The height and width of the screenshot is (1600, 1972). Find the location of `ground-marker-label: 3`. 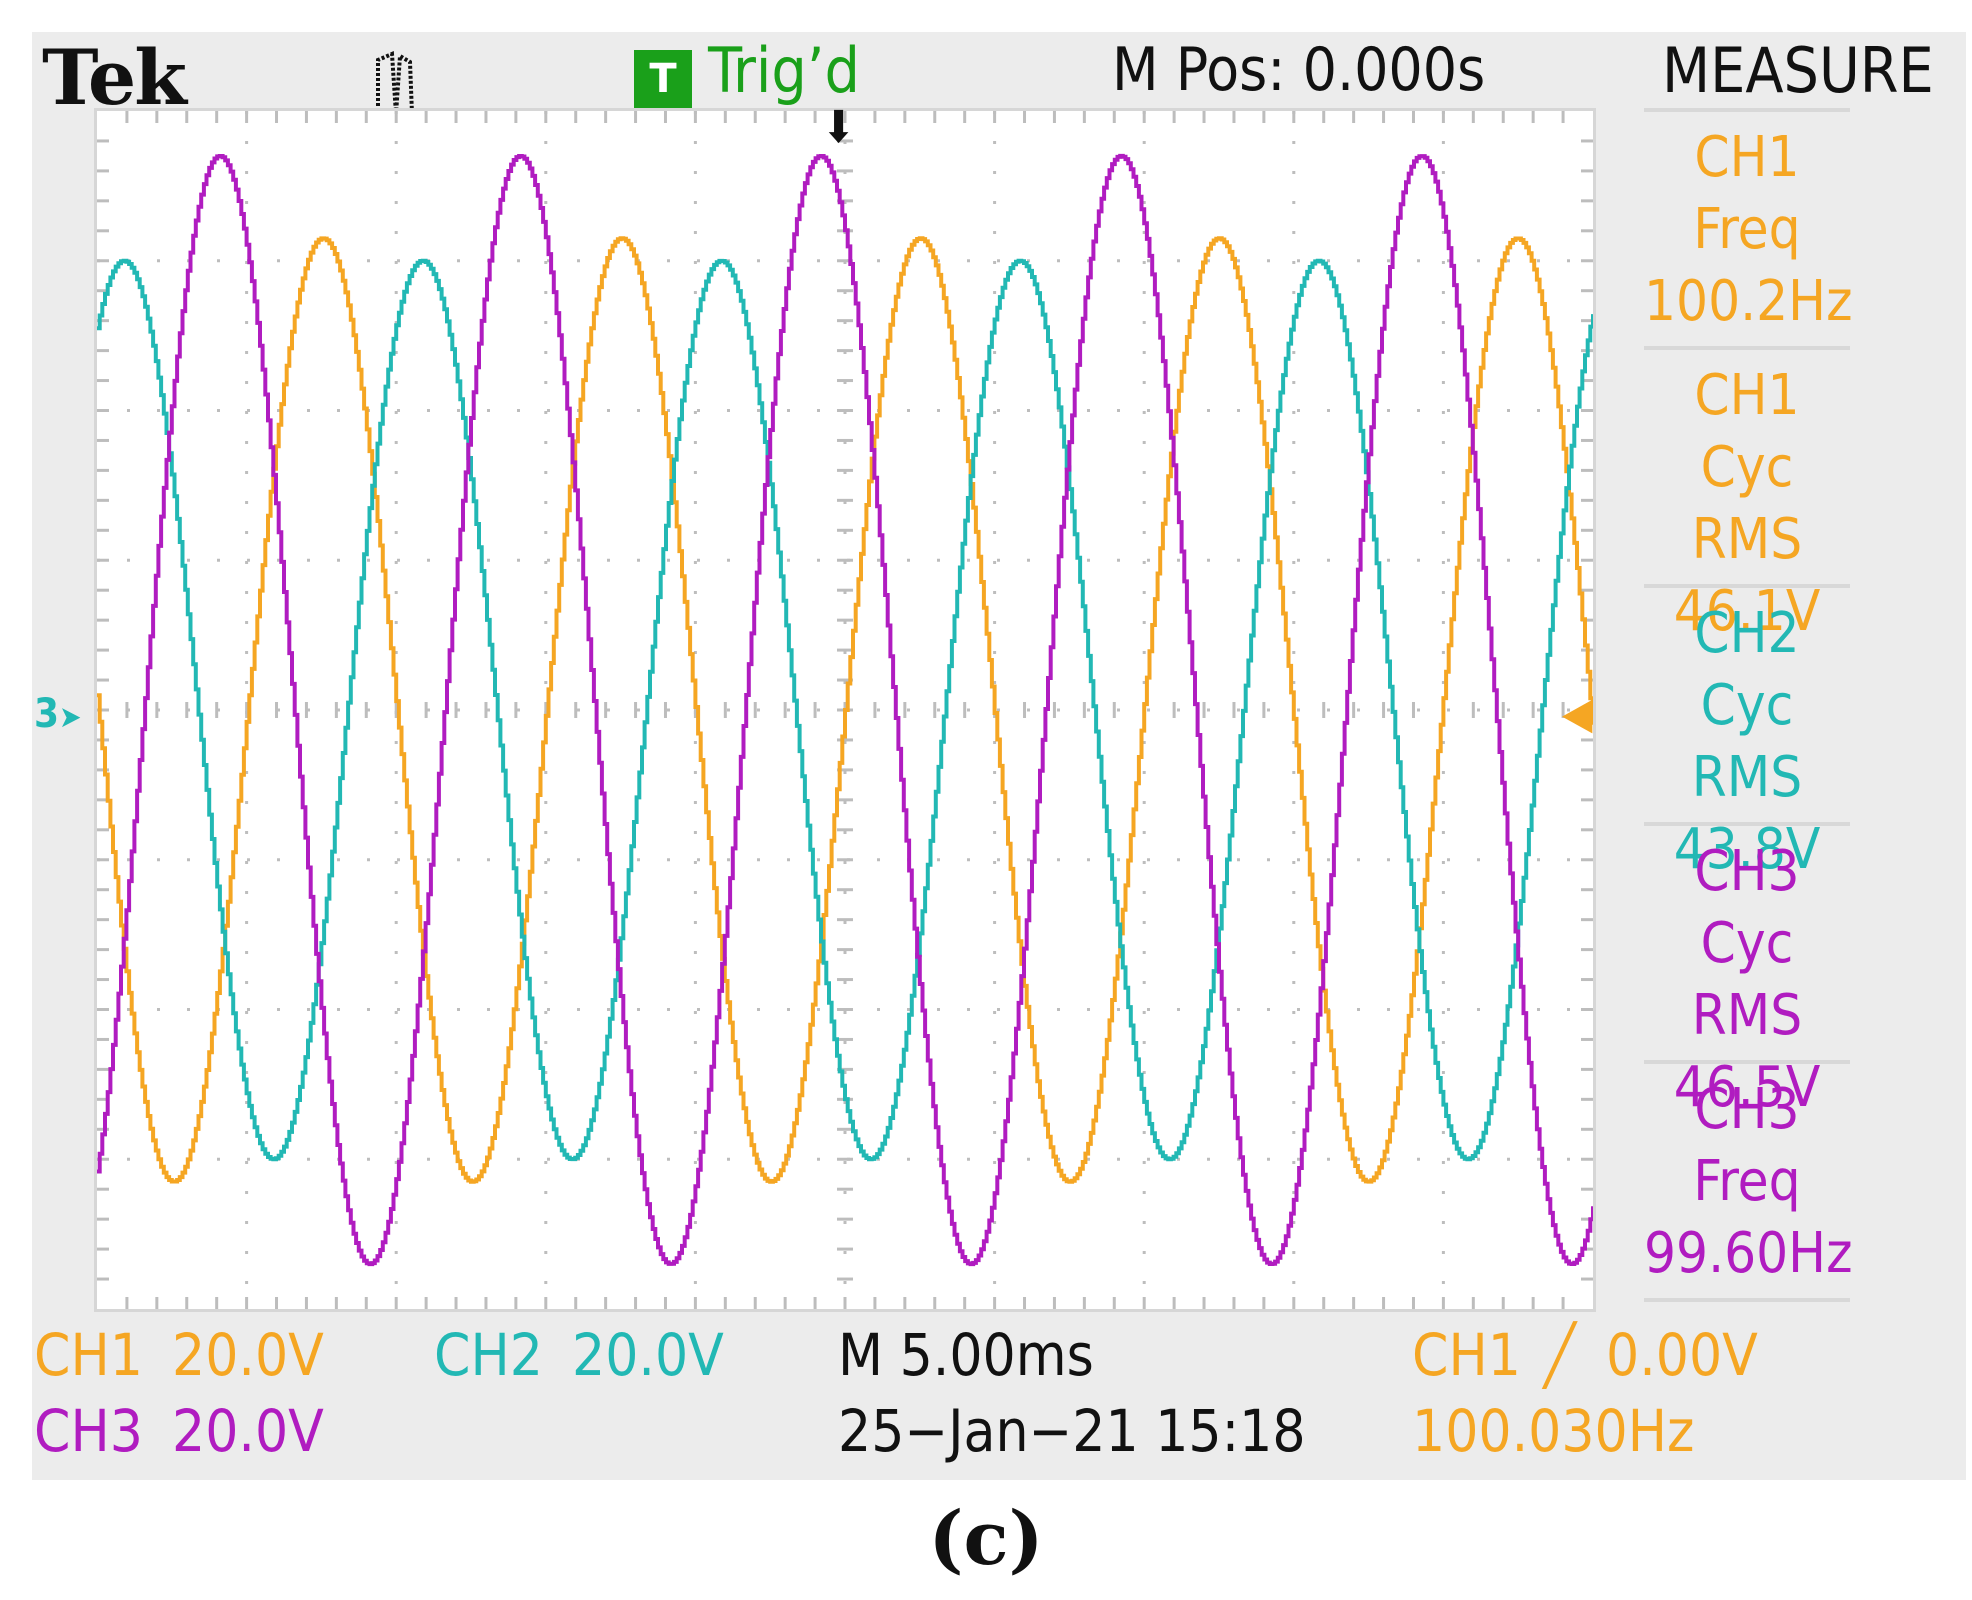

ground-marker-label: 3 is located at coordinates (47, 714).